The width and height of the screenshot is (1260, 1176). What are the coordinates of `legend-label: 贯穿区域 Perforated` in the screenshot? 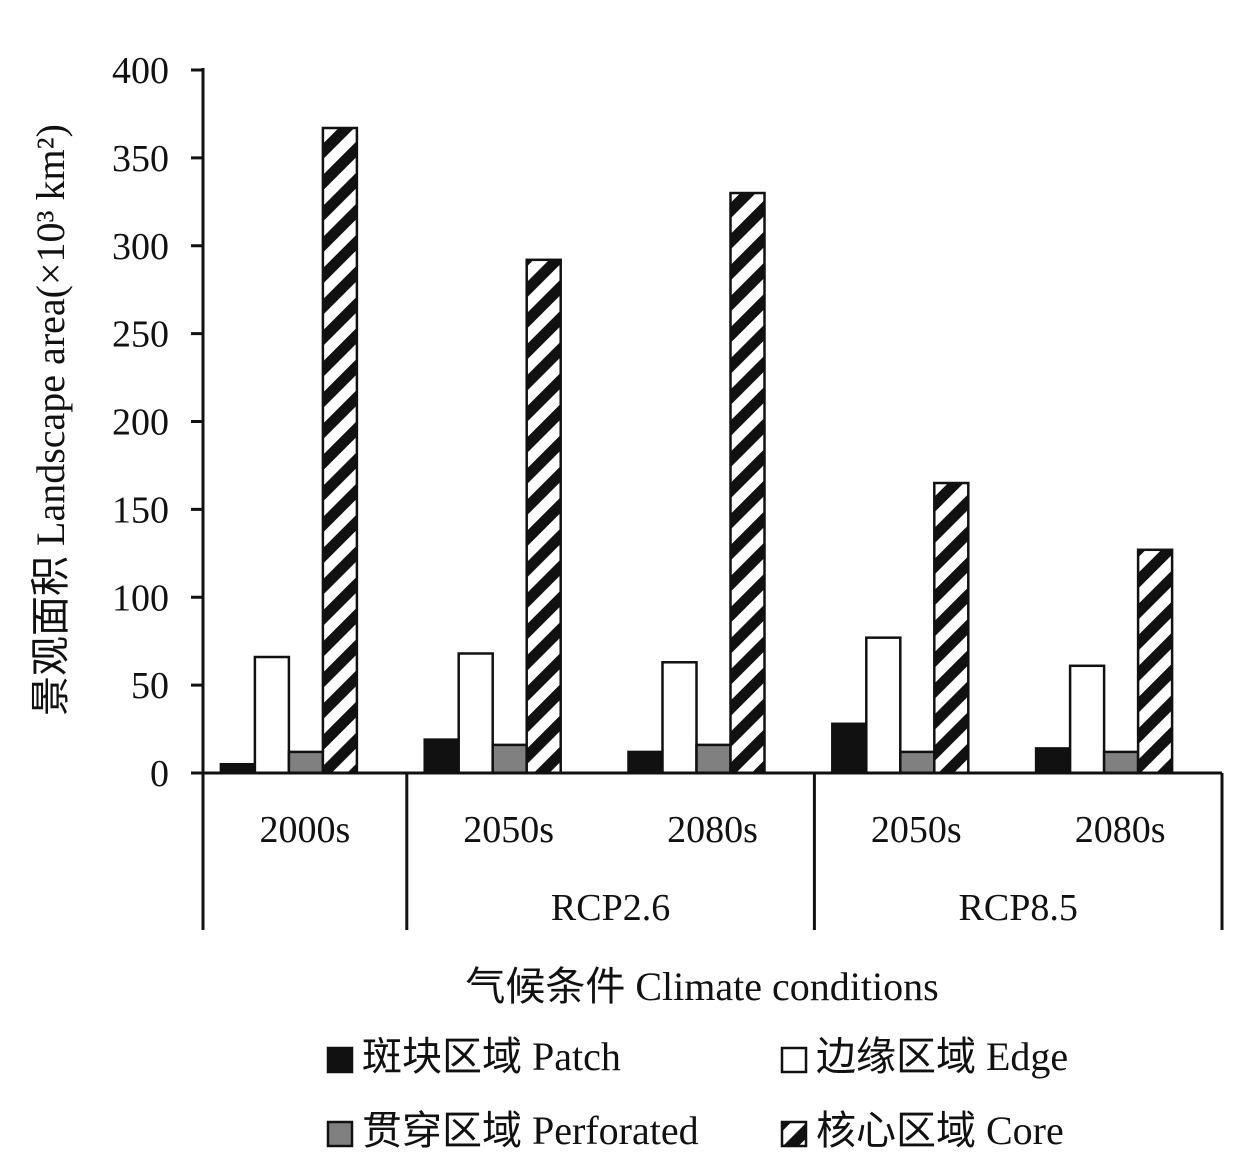 It's located at (530, 1130).